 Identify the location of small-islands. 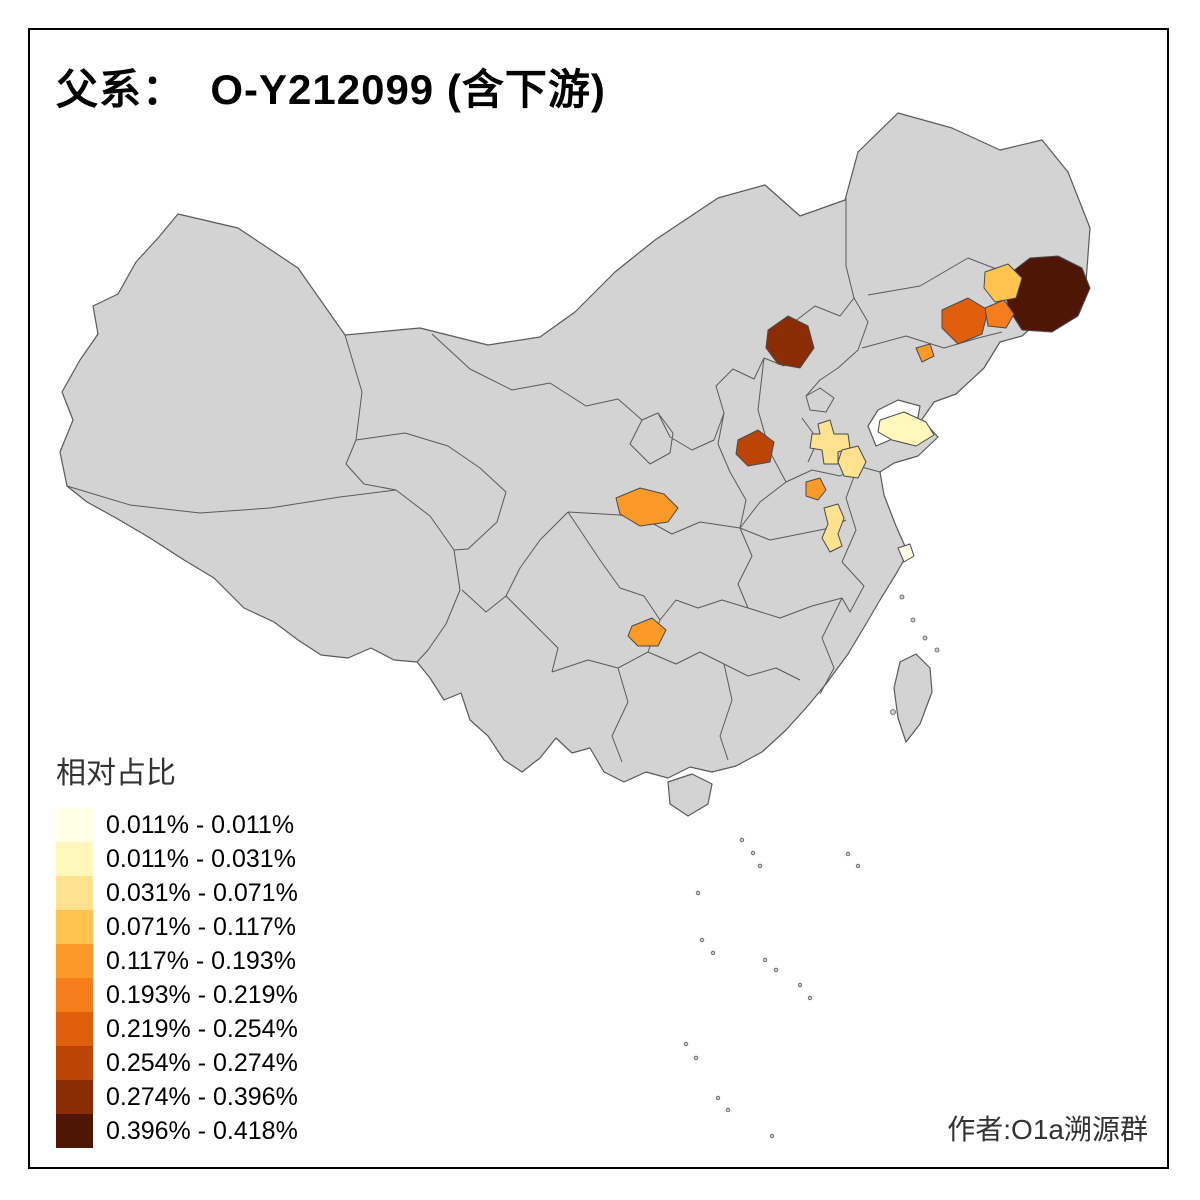
(811, 866).